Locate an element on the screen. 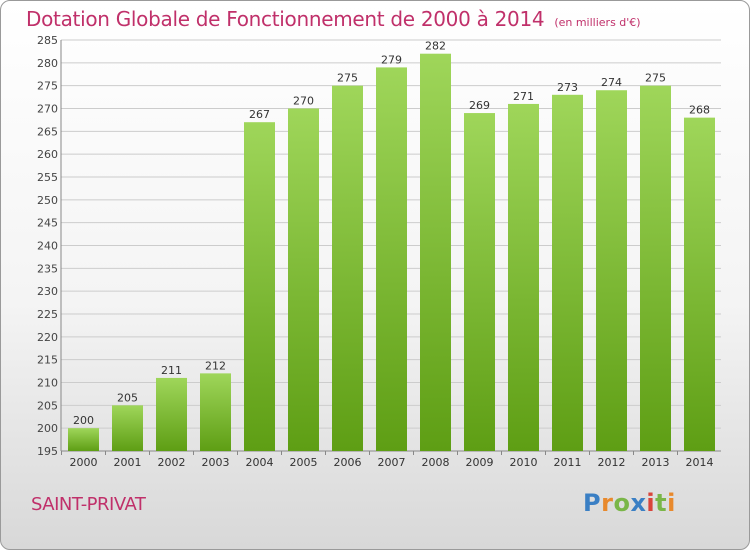 The height and width of the screenshot is (550, 750). x-tick-label: 2007 is located at coordinates (392, 462).